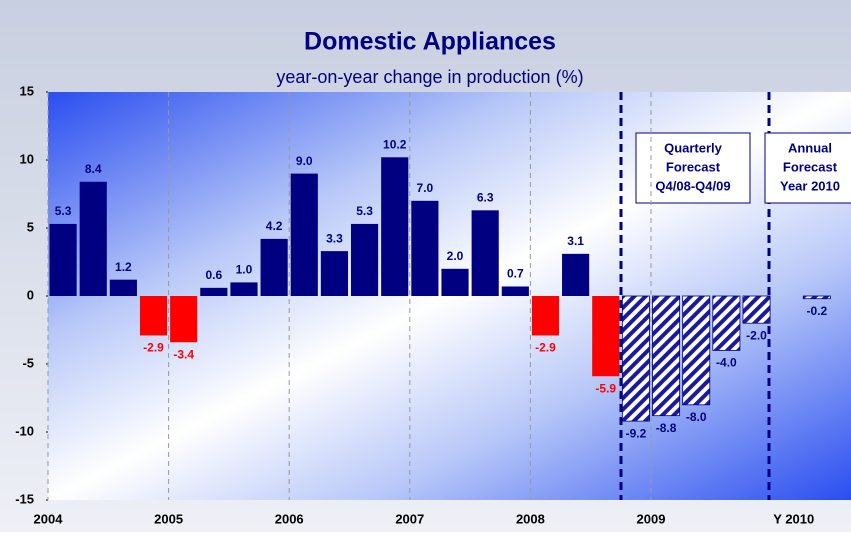  I want to click on value-label: 3.3, so click(334, 238).